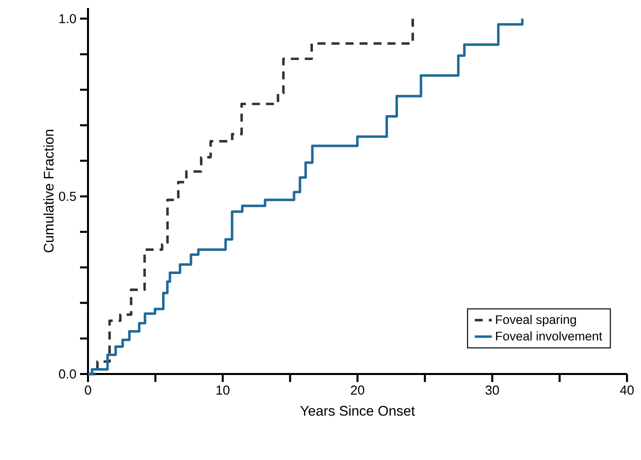 The width and height of the screenshot is (641, 460). I want to click on y-axis-title: Cumulative Fraction, so click(48, 191).